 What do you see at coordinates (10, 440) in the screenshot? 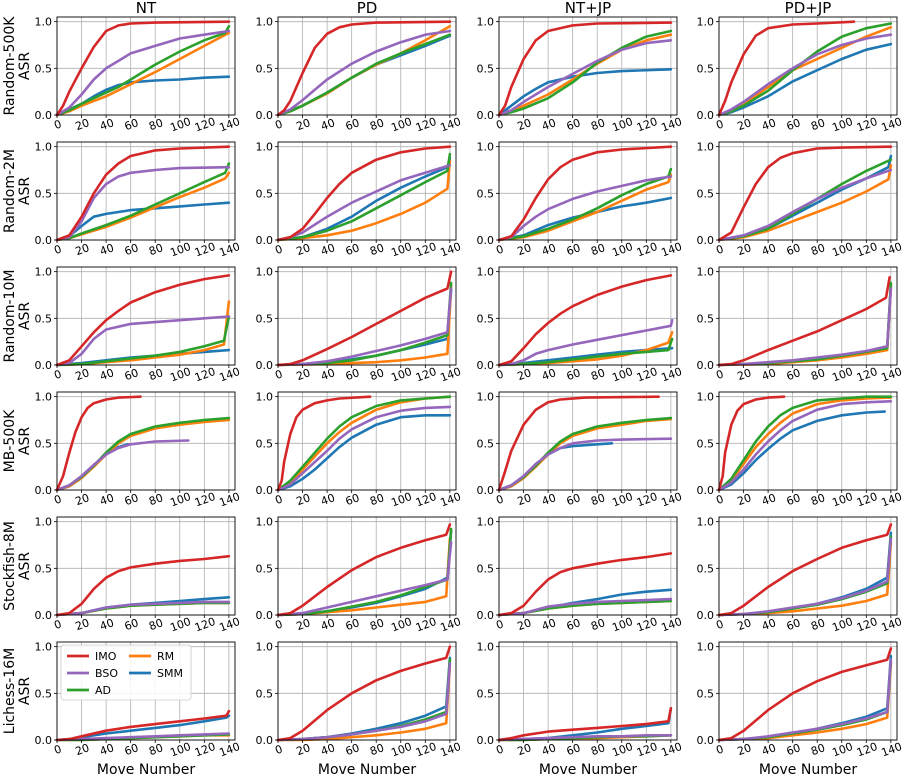
I see `row-label-name: MB-500K` at bounding box center [10, 440].